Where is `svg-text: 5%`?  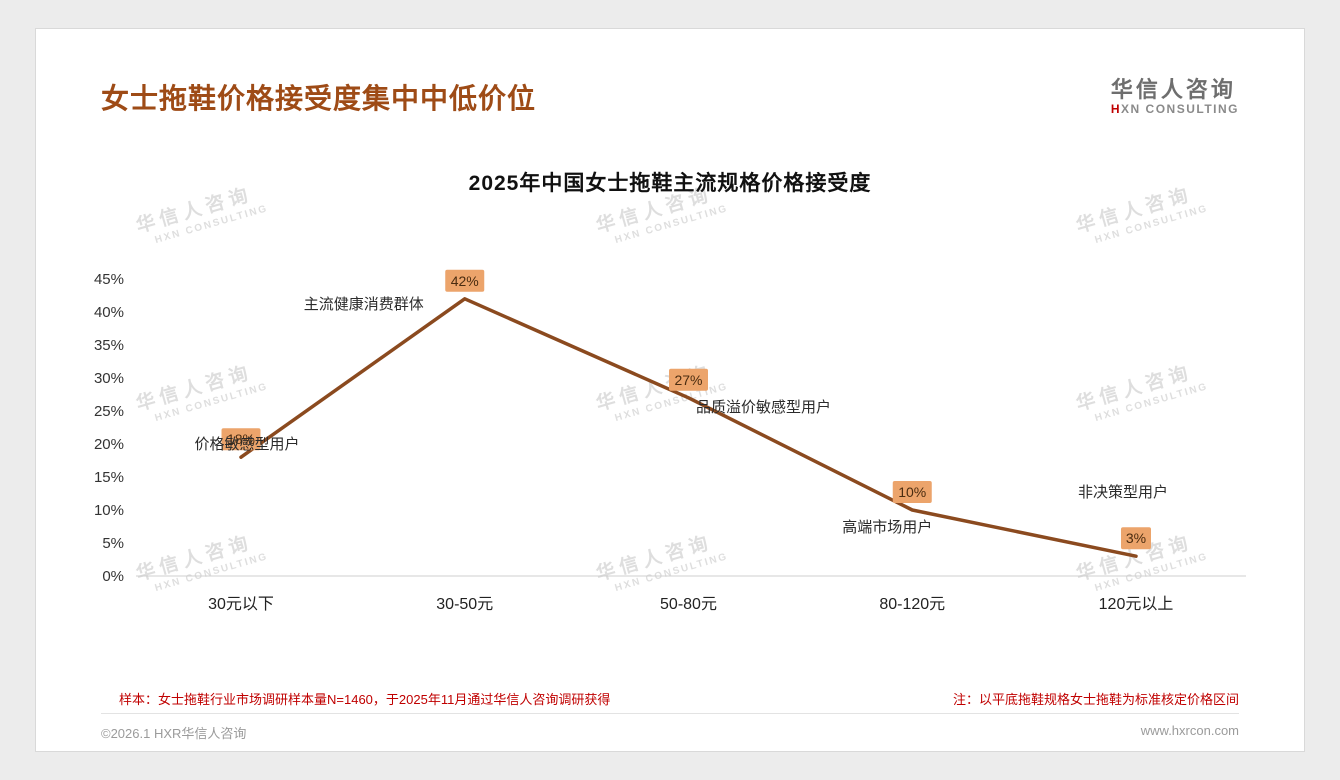 svg-text: 5% is located at coordinates (113, 543).